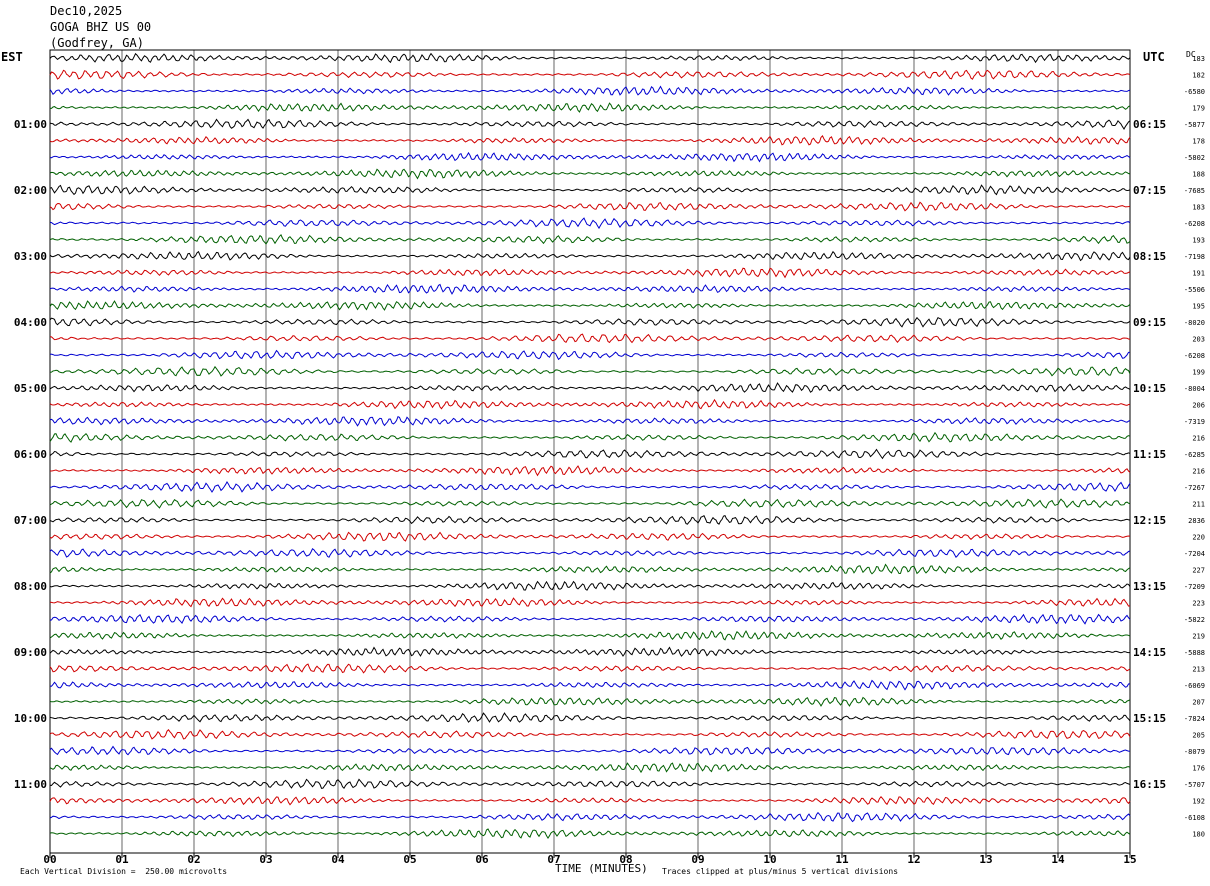 This screenshot has width=1210, height=886. What do you see at coordinates (1198, 604) in the screenshot?
I see `dc-offset-label: 223` at bounding box center [1198, 604].